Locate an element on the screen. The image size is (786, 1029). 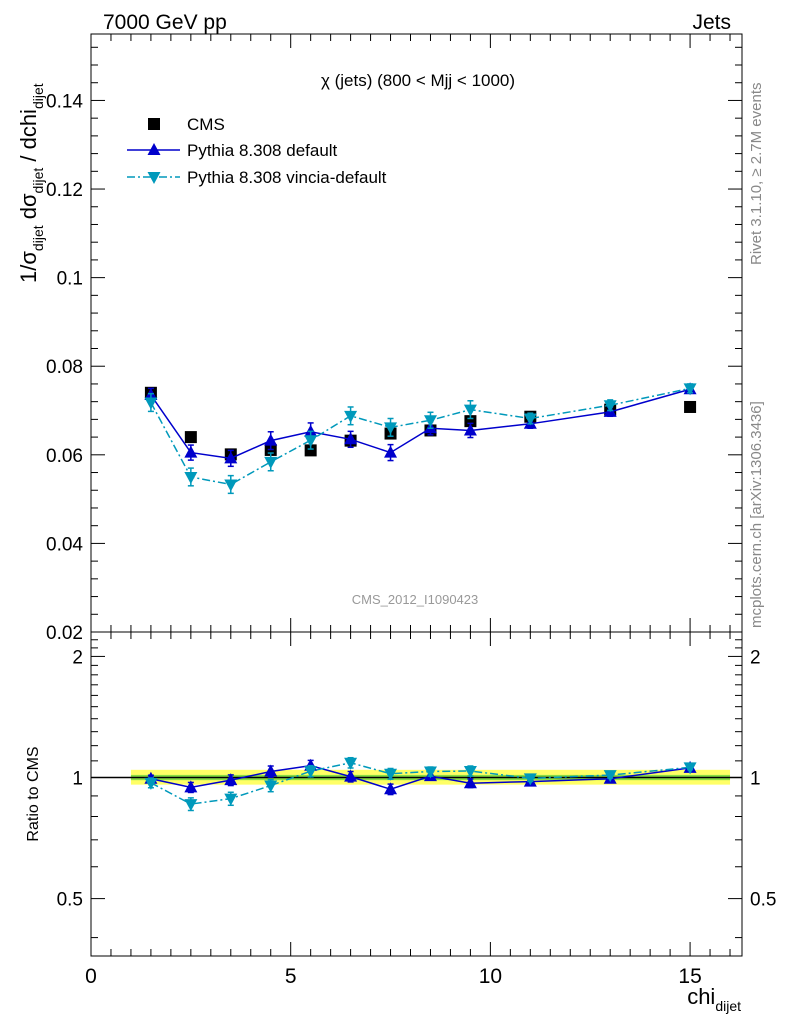
main-ytick-label: 0.08 is located at coordinates (64, 367).